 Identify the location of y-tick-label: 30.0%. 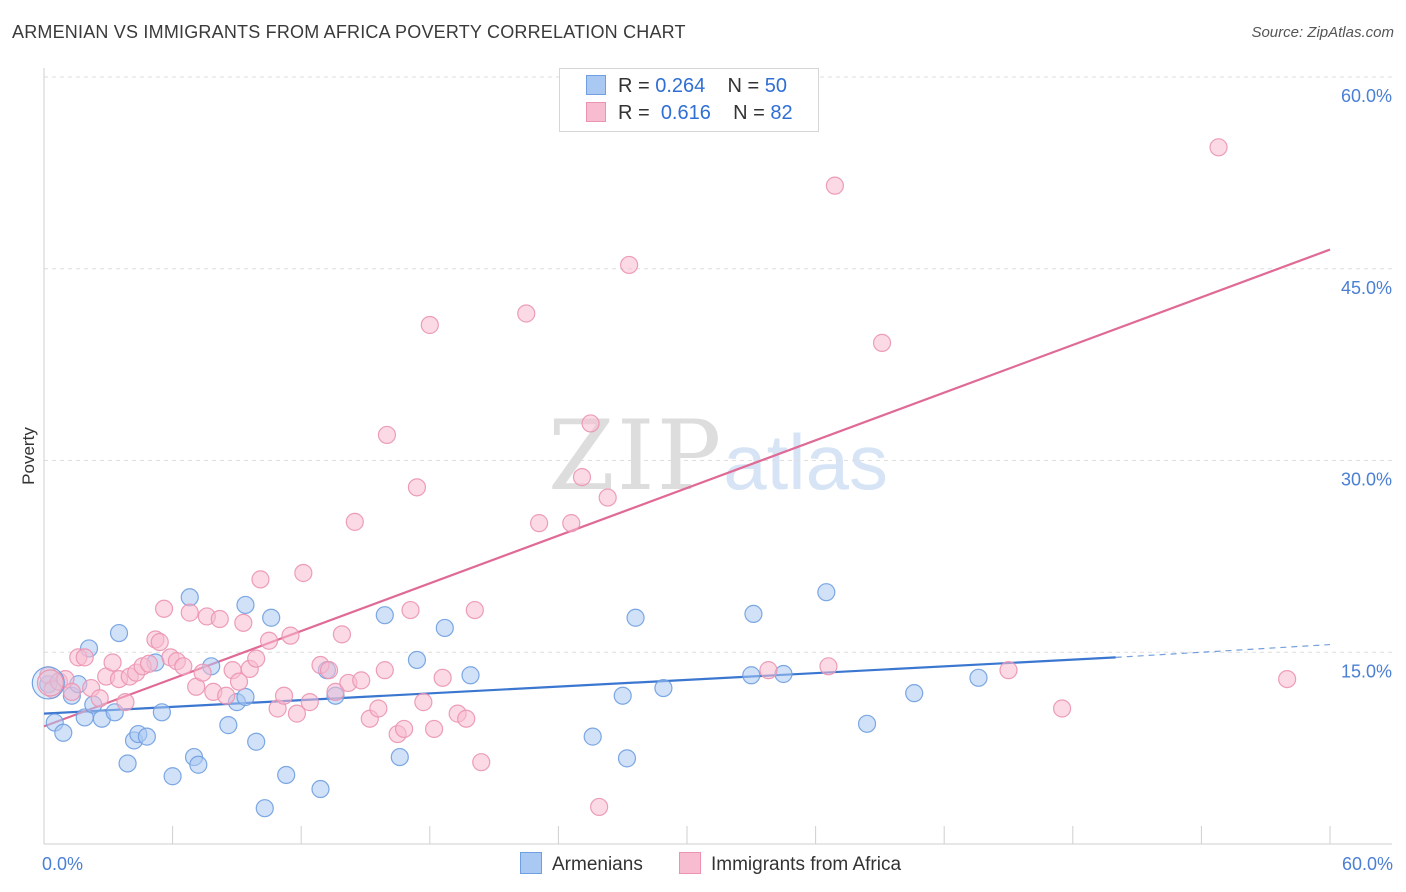
(1366, 480).